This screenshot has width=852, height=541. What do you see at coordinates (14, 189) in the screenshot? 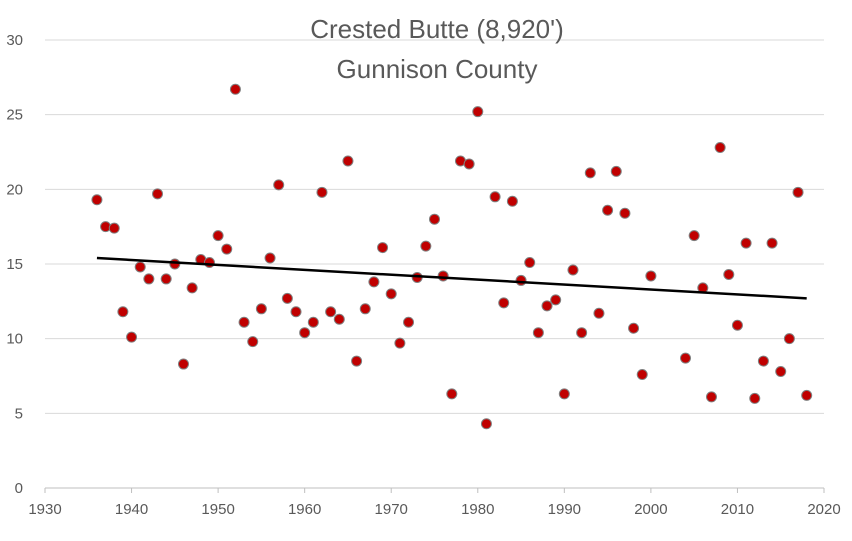
I see `y-tick-label: 20` at bounding box center [14, 189].